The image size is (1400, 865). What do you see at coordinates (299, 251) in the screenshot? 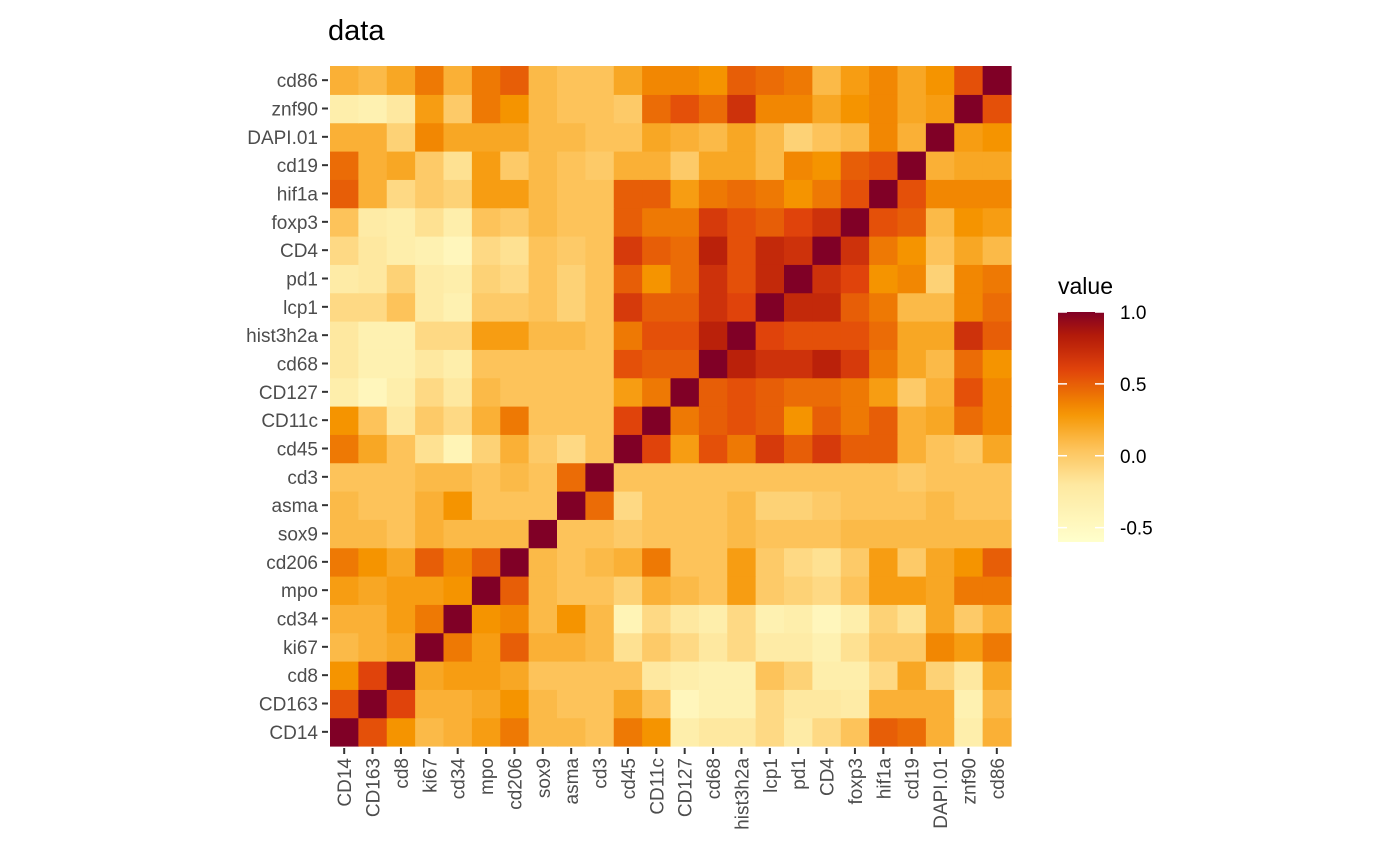
I see `y-tick-label: CD4` at bounding box center [299, 251].